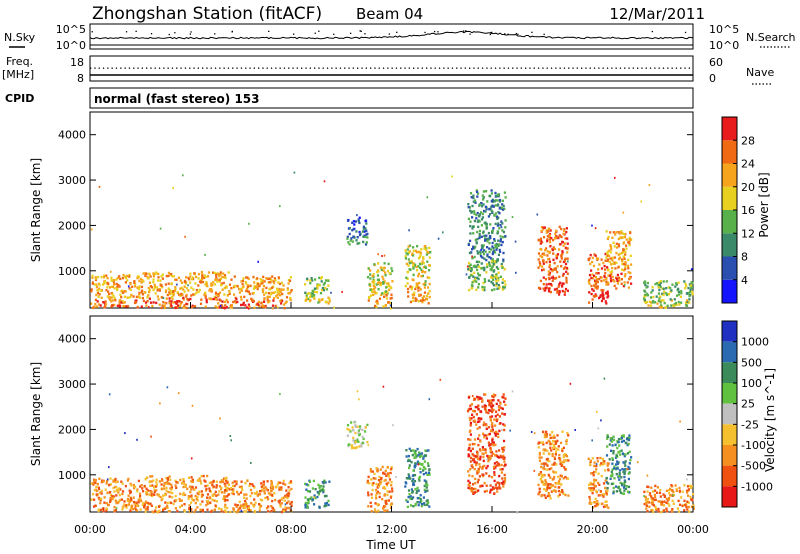 This screenshot has height=554, width=800. I want to click on colorbar-tick-label: 16, so click(748, 210).